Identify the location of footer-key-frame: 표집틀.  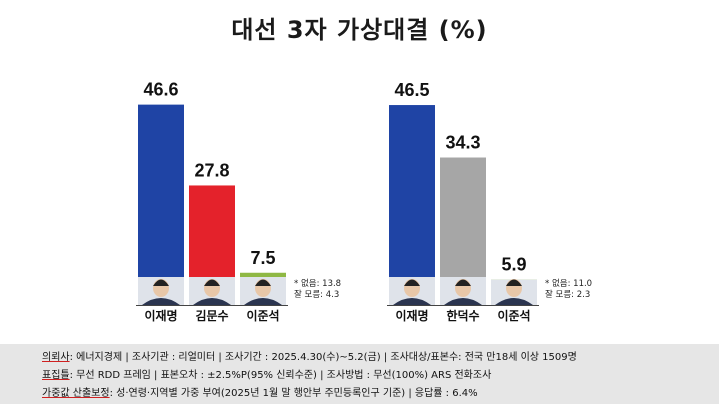
(56, 375).